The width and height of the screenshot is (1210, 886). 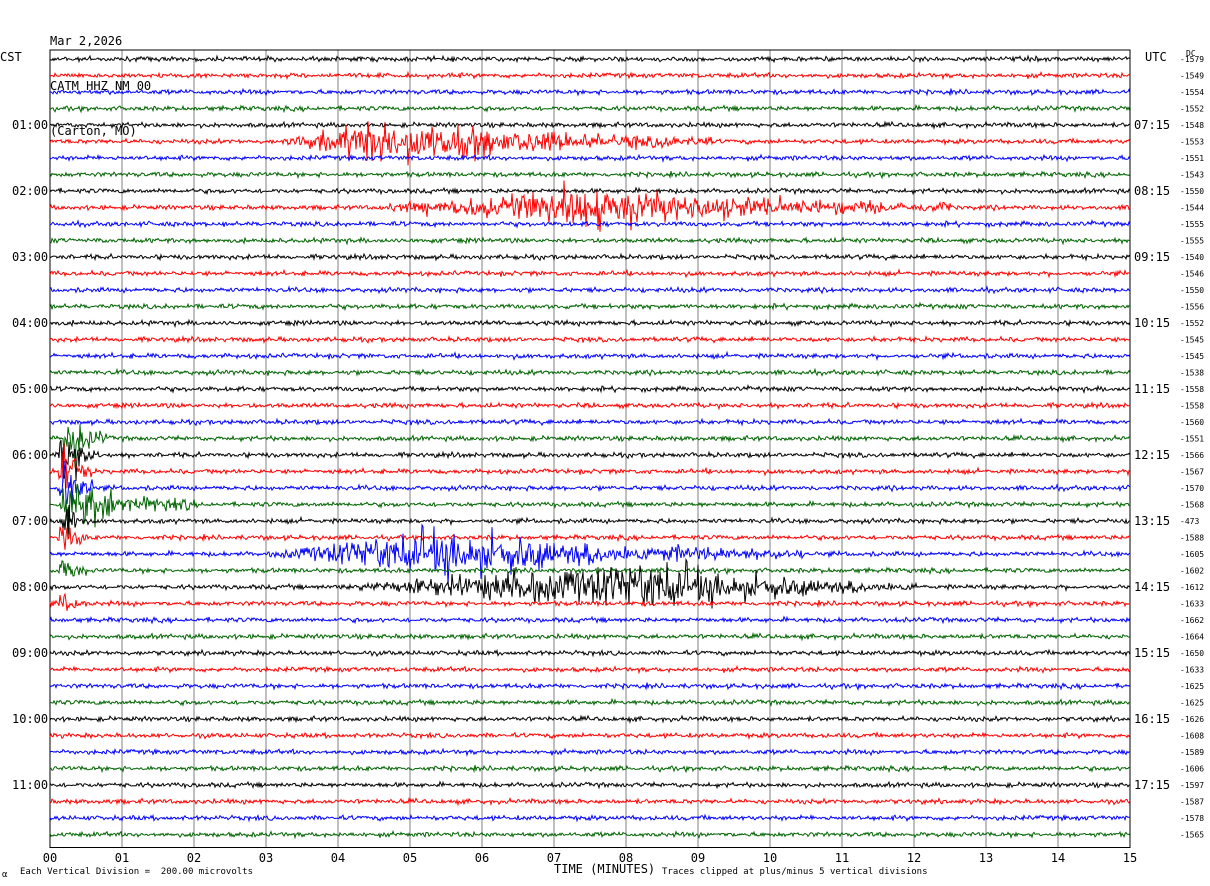 I want to click on right-hour-label: 11:15, so click(x=1152, y=389).